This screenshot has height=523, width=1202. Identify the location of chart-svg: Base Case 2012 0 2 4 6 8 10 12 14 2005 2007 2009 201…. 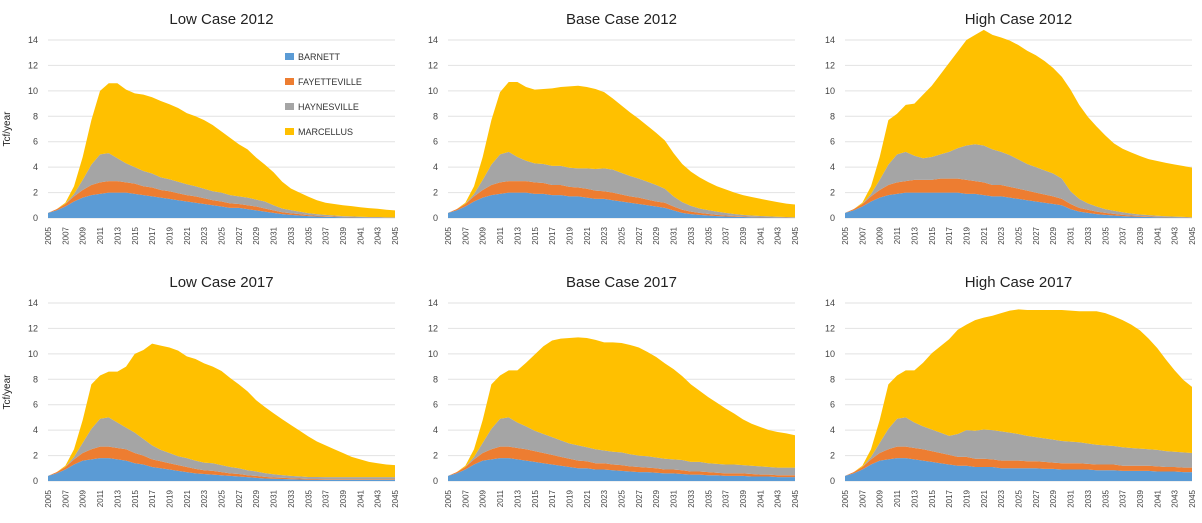
(614, 128).